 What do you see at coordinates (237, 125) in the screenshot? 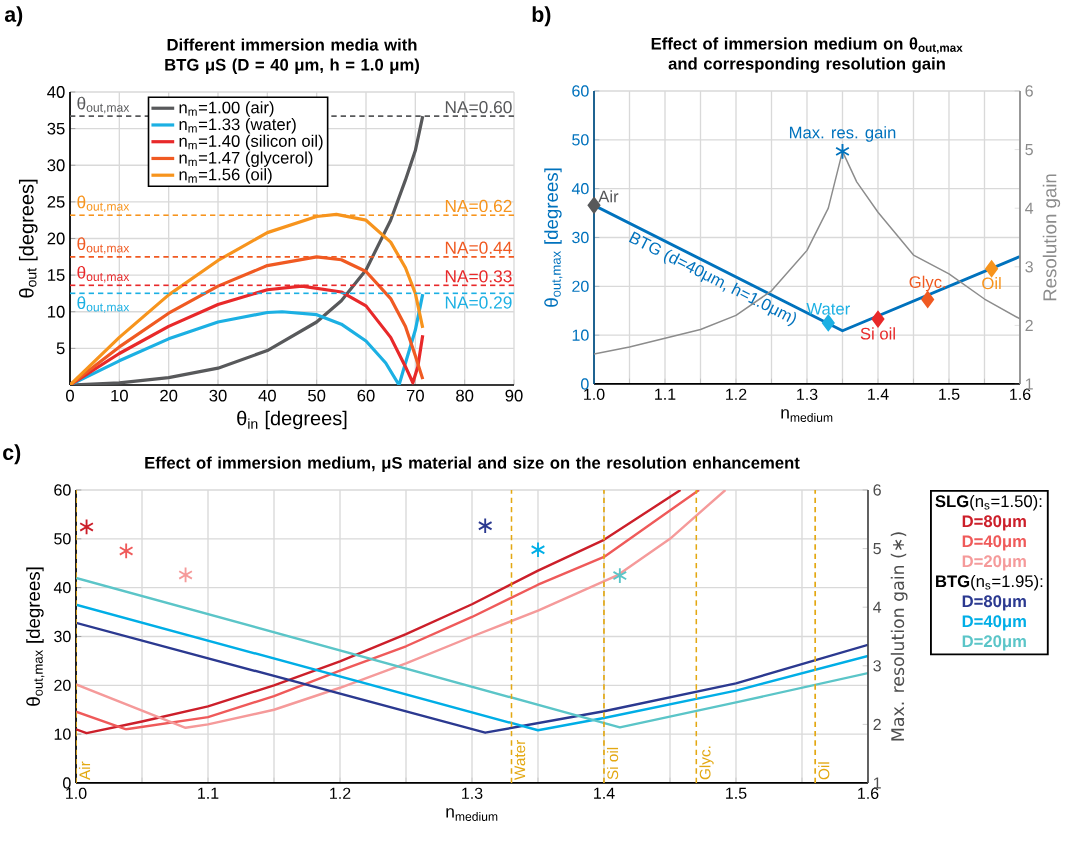
I see `legend-label: n$_{m}$=1.33 (water)` at bounding box center [237, 125].